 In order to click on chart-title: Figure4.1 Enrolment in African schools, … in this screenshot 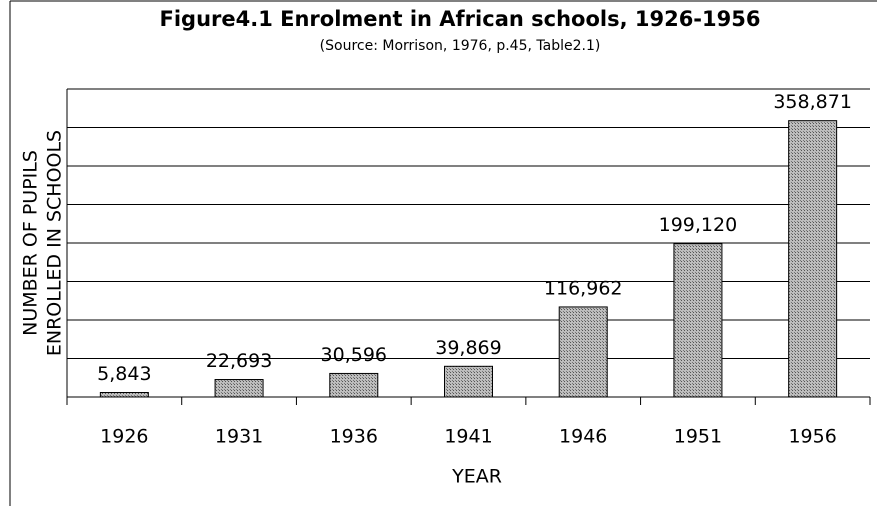, I will do `click(460, 19)`.